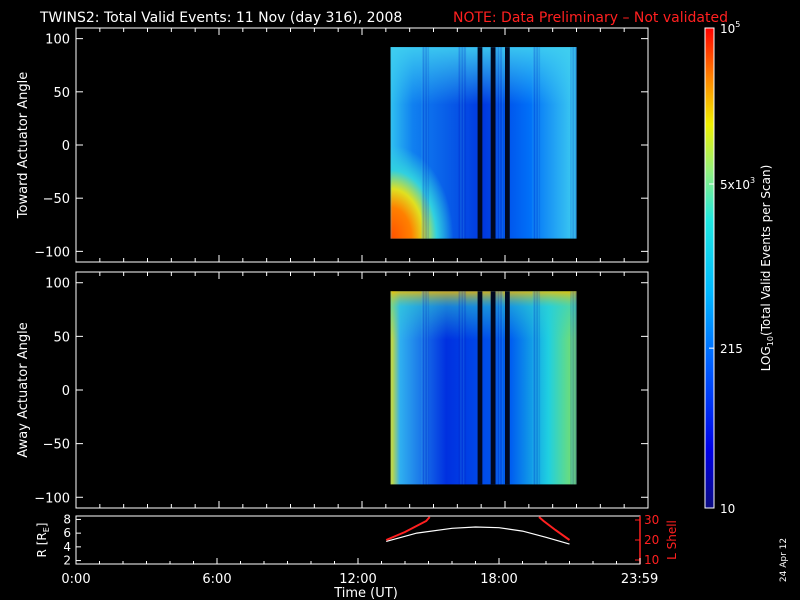  What do you see at coordinates (216, 579) in the screenshot?
I see `x-tick-label: 6:00` at bounding box center [216, 579].